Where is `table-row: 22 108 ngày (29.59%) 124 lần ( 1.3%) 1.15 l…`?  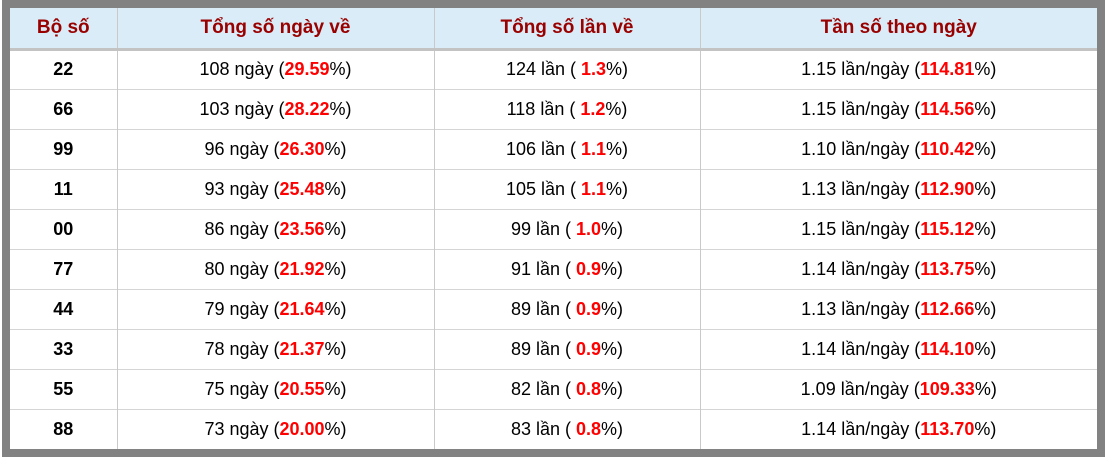 table-row: 22 108 ngày (29.59%) 124 lần ( 1.3%) 1.15 l… is located at coordinates (553, 69).